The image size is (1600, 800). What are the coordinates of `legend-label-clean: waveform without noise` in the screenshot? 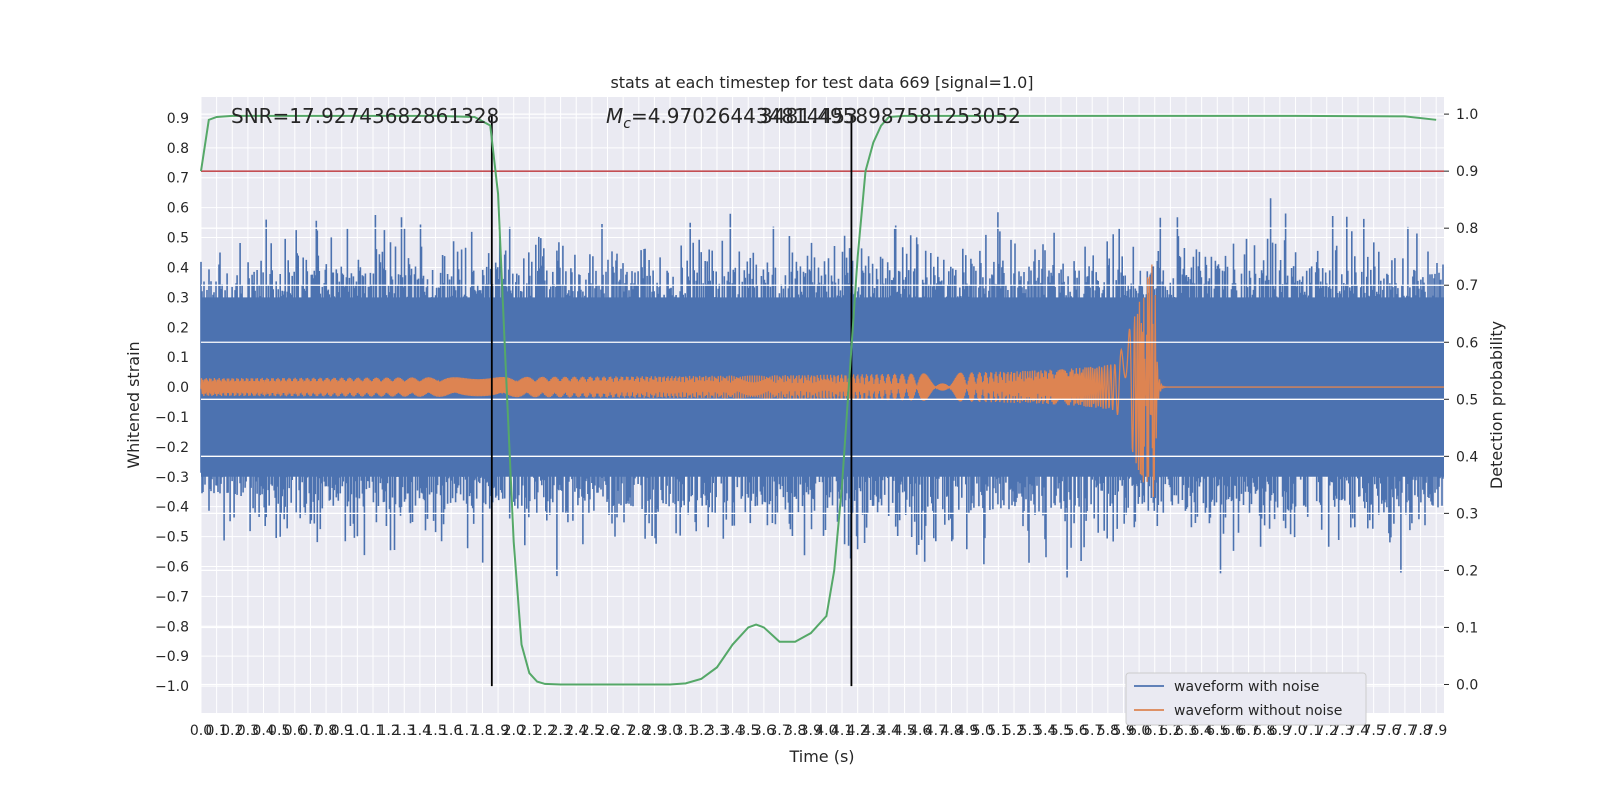 It's located at (1258, 711).